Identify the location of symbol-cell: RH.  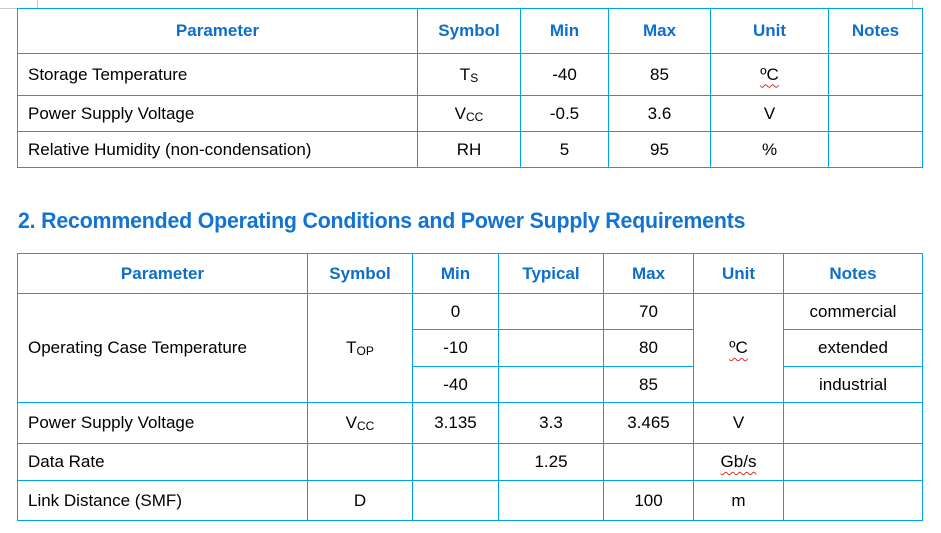
(469, 149).